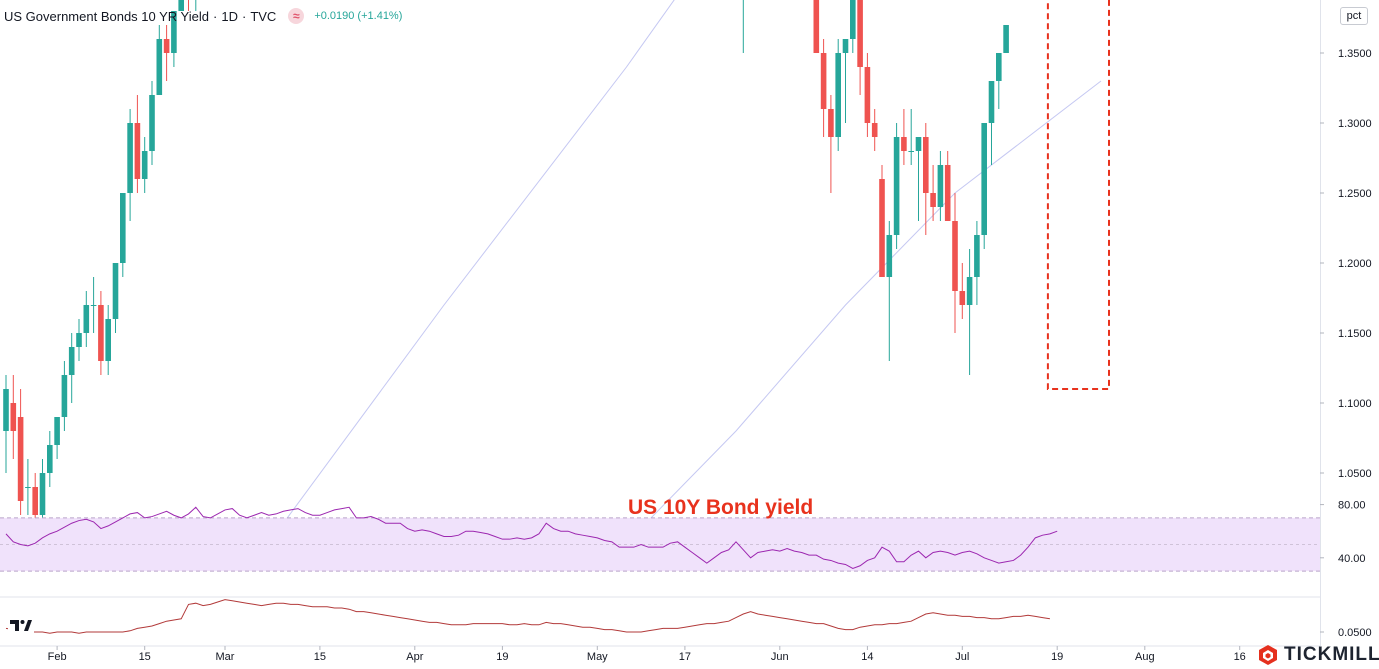 The width and height of the screenshot is (1379, 669). Describe the element at coordinates (296, 16) in the screenshot. I see `wave-icon: ≈` at that location.